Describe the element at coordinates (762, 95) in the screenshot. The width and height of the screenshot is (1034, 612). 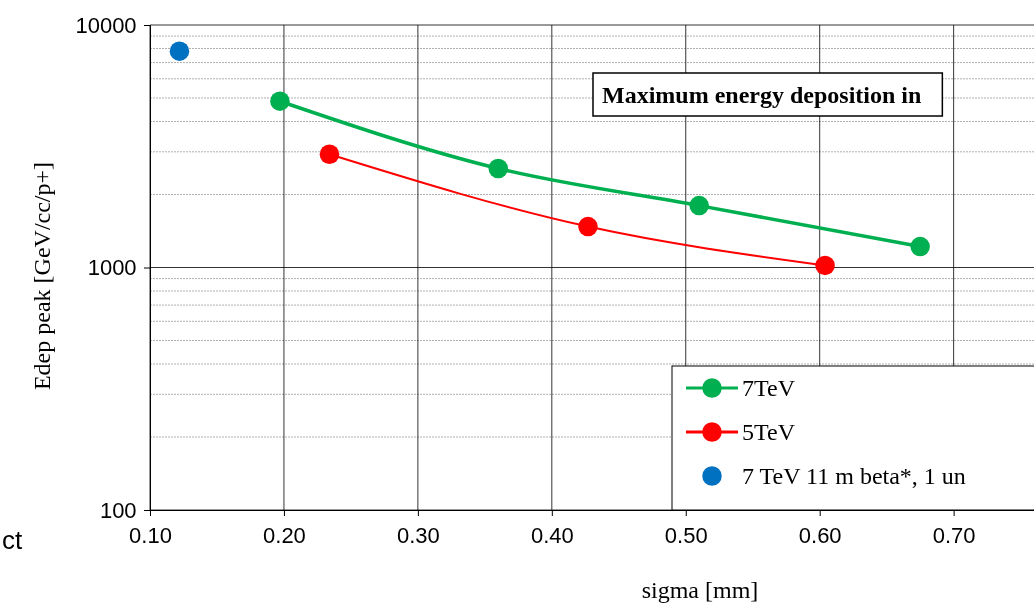
I see `annotation: Maximum energy deposition in` at that location.